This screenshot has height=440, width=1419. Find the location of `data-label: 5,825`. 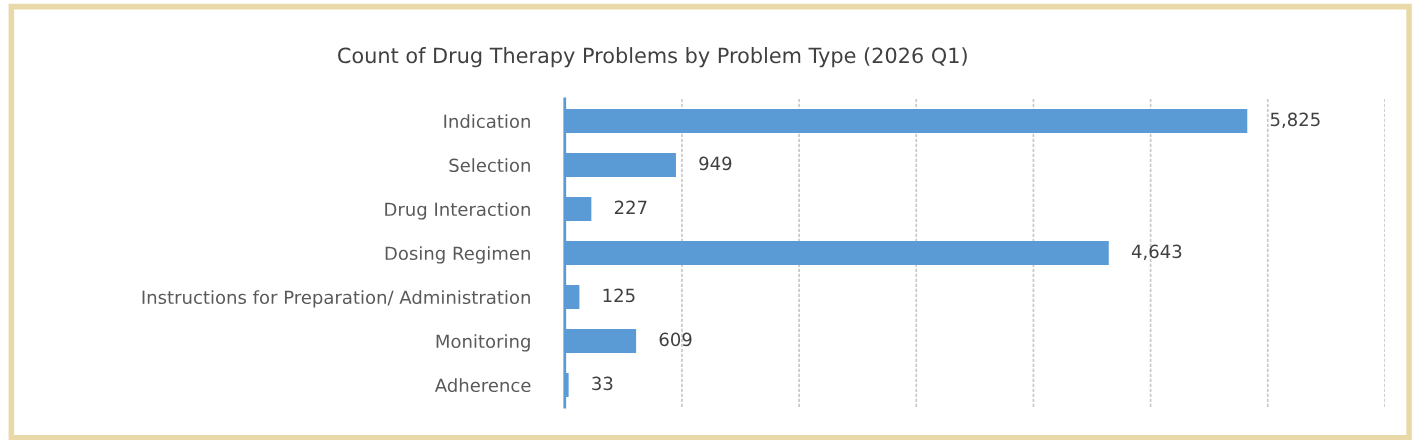

data-label: 5,825 is located at coordinates (1295, 120).